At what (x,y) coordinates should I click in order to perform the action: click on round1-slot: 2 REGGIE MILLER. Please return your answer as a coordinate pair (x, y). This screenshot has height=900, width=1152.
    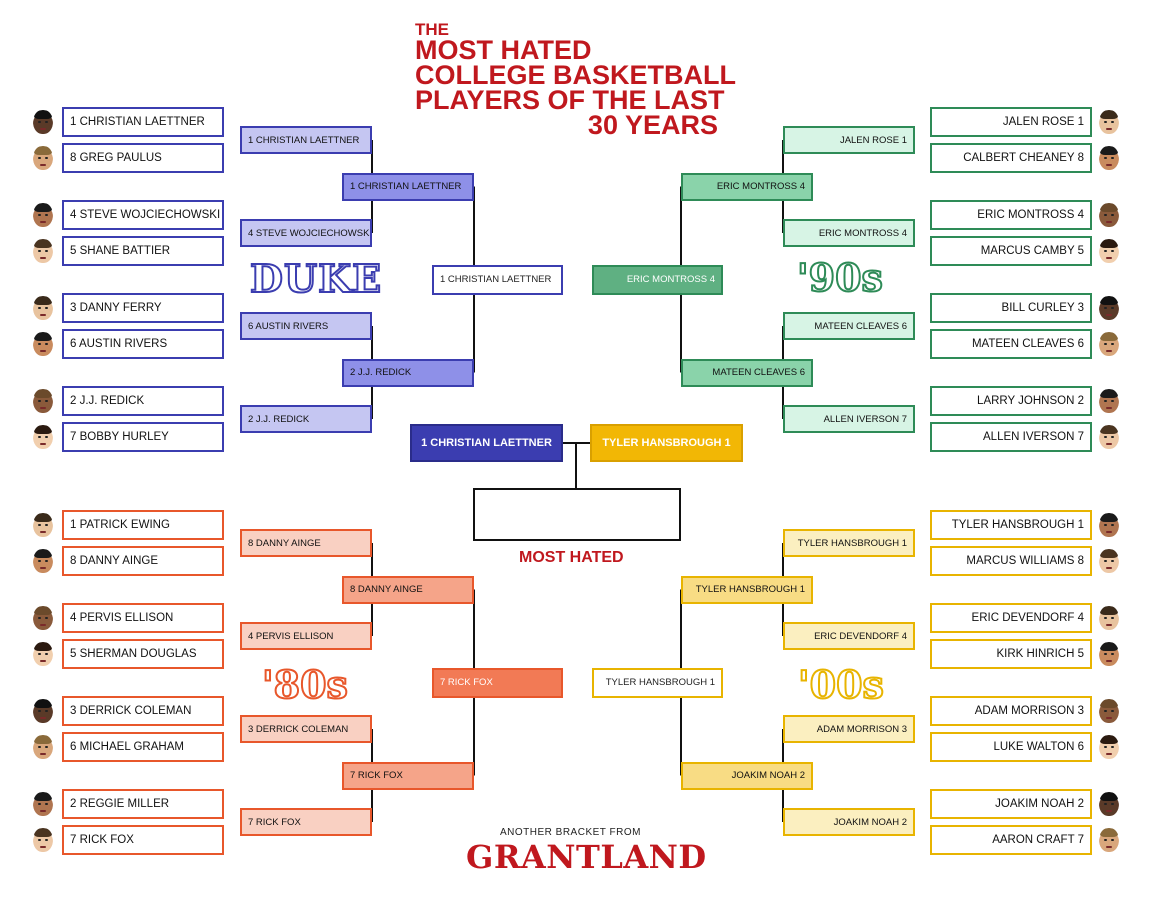
    Looking at the image, I should click on (143, 804).